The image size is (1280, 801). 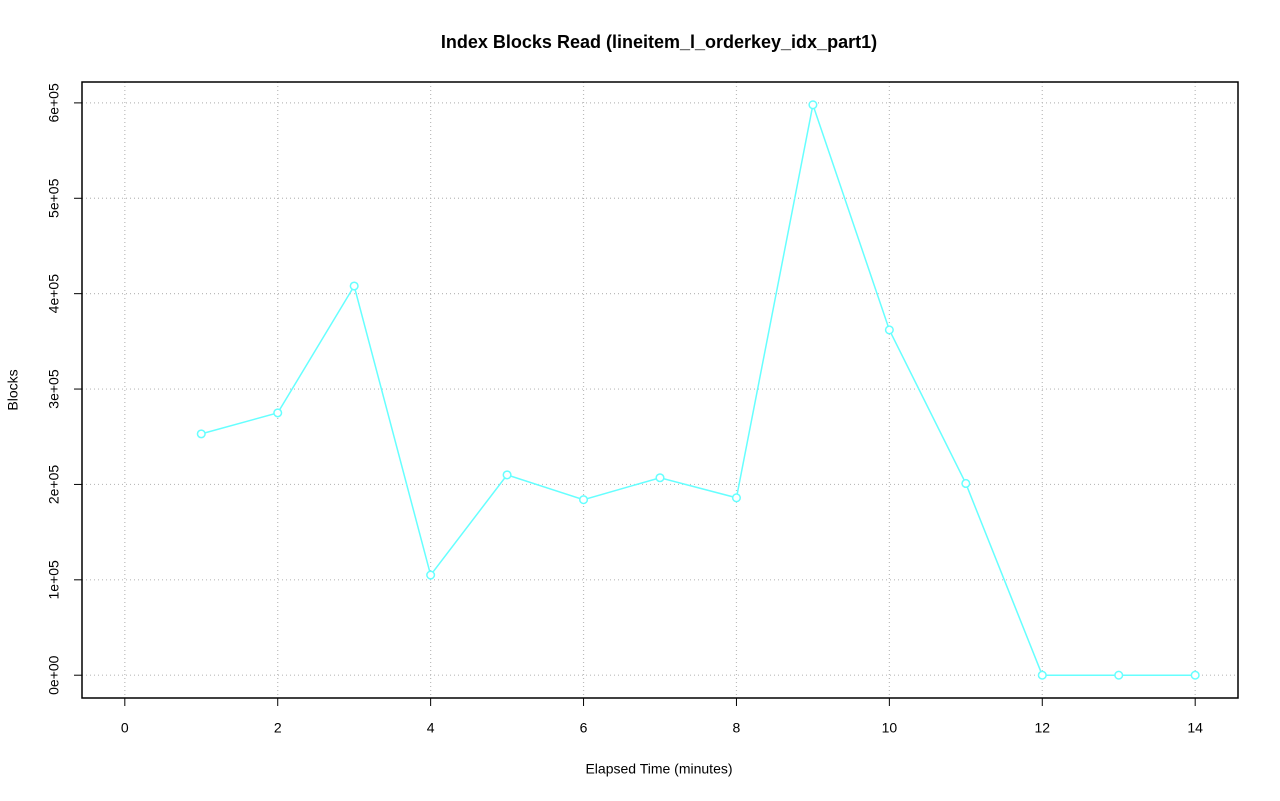 What do you see at coordinates (54, 198) in the screenshot?
I see `y-tick-label: 5e+05` at bounding box center [54, 198].